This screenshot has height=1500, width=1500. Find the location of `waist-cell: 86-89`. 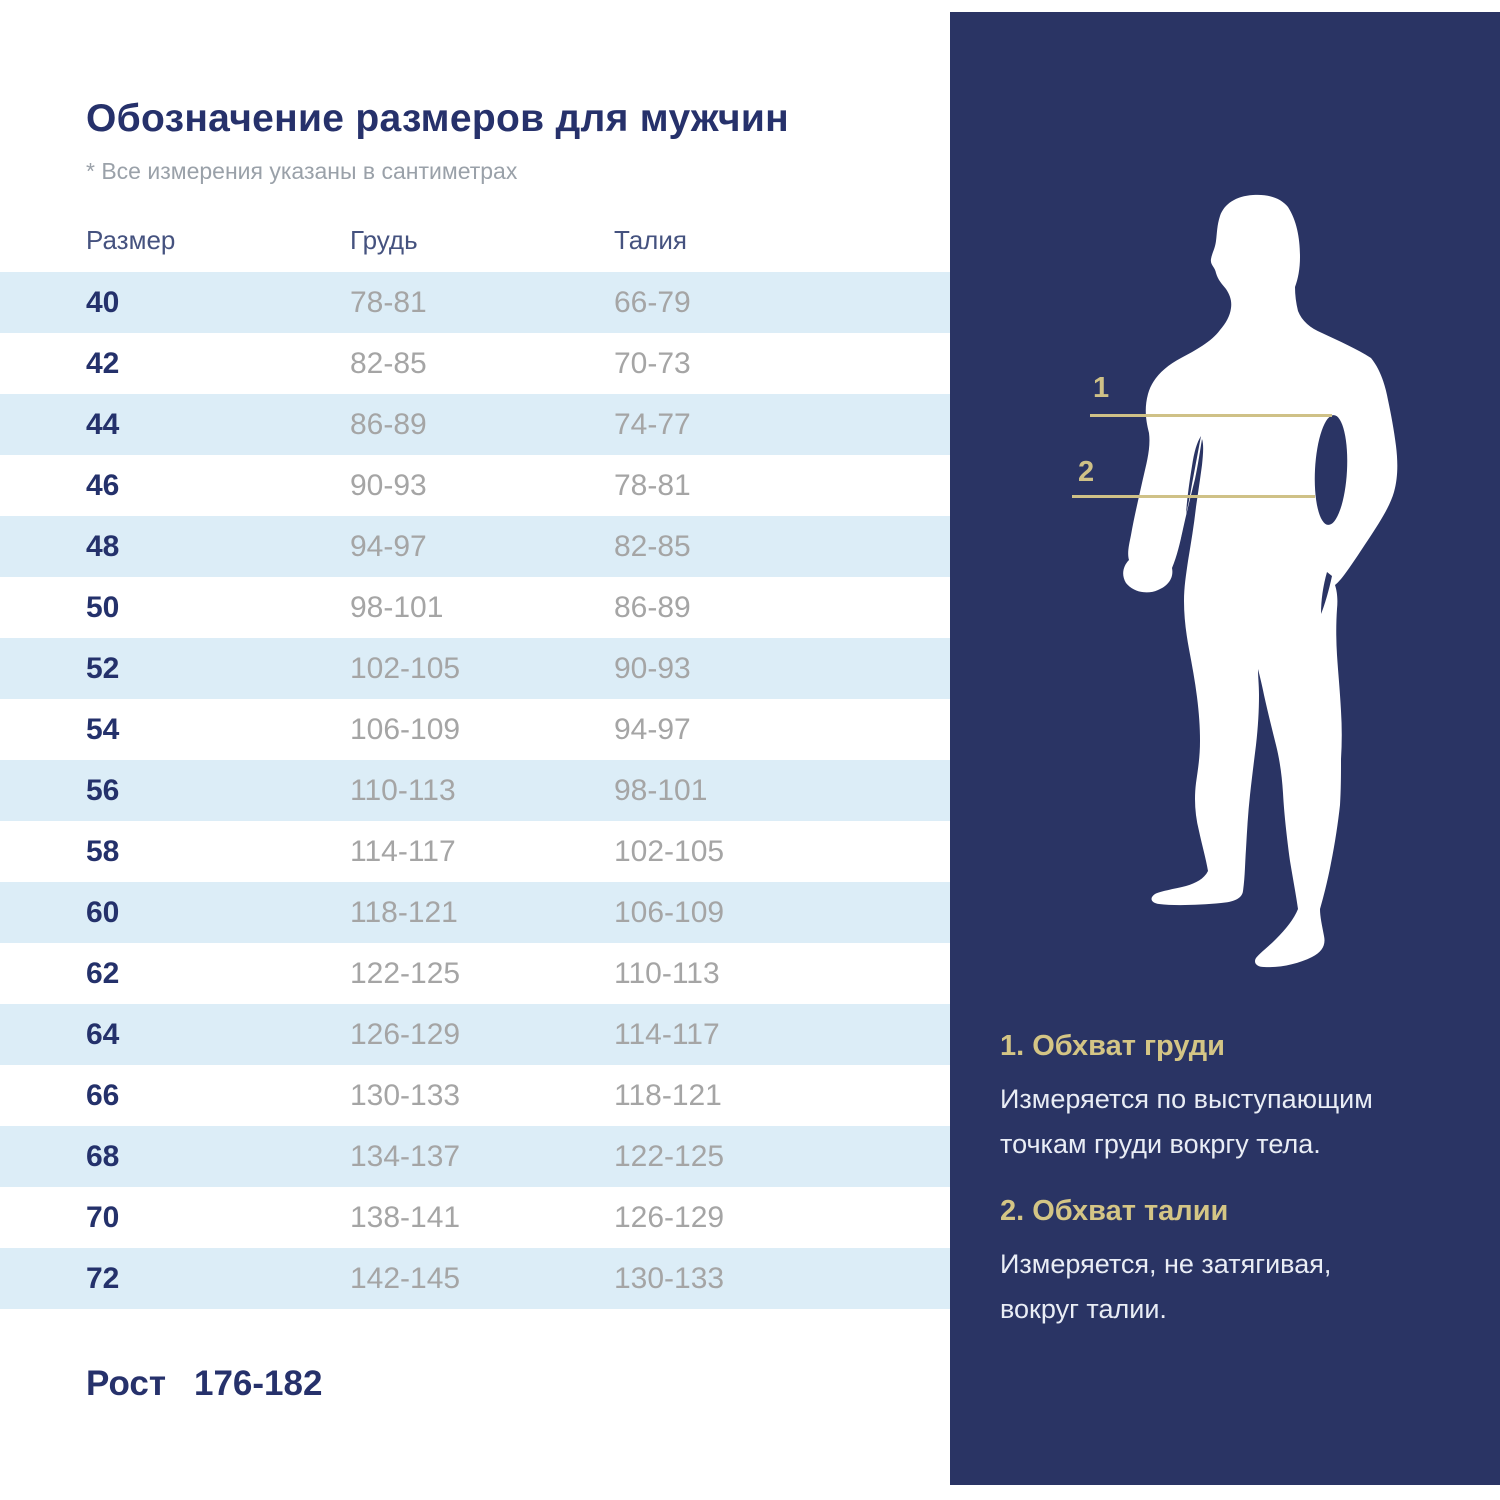

waist-cell: 86-89 is located at coordinates (652, 607).